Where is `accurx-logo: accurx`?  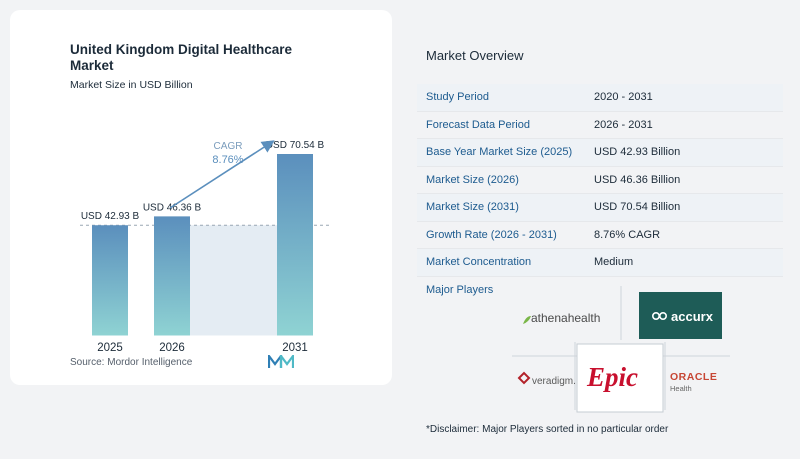 accurx-logo: accurx is located at coordinates (692, 316).